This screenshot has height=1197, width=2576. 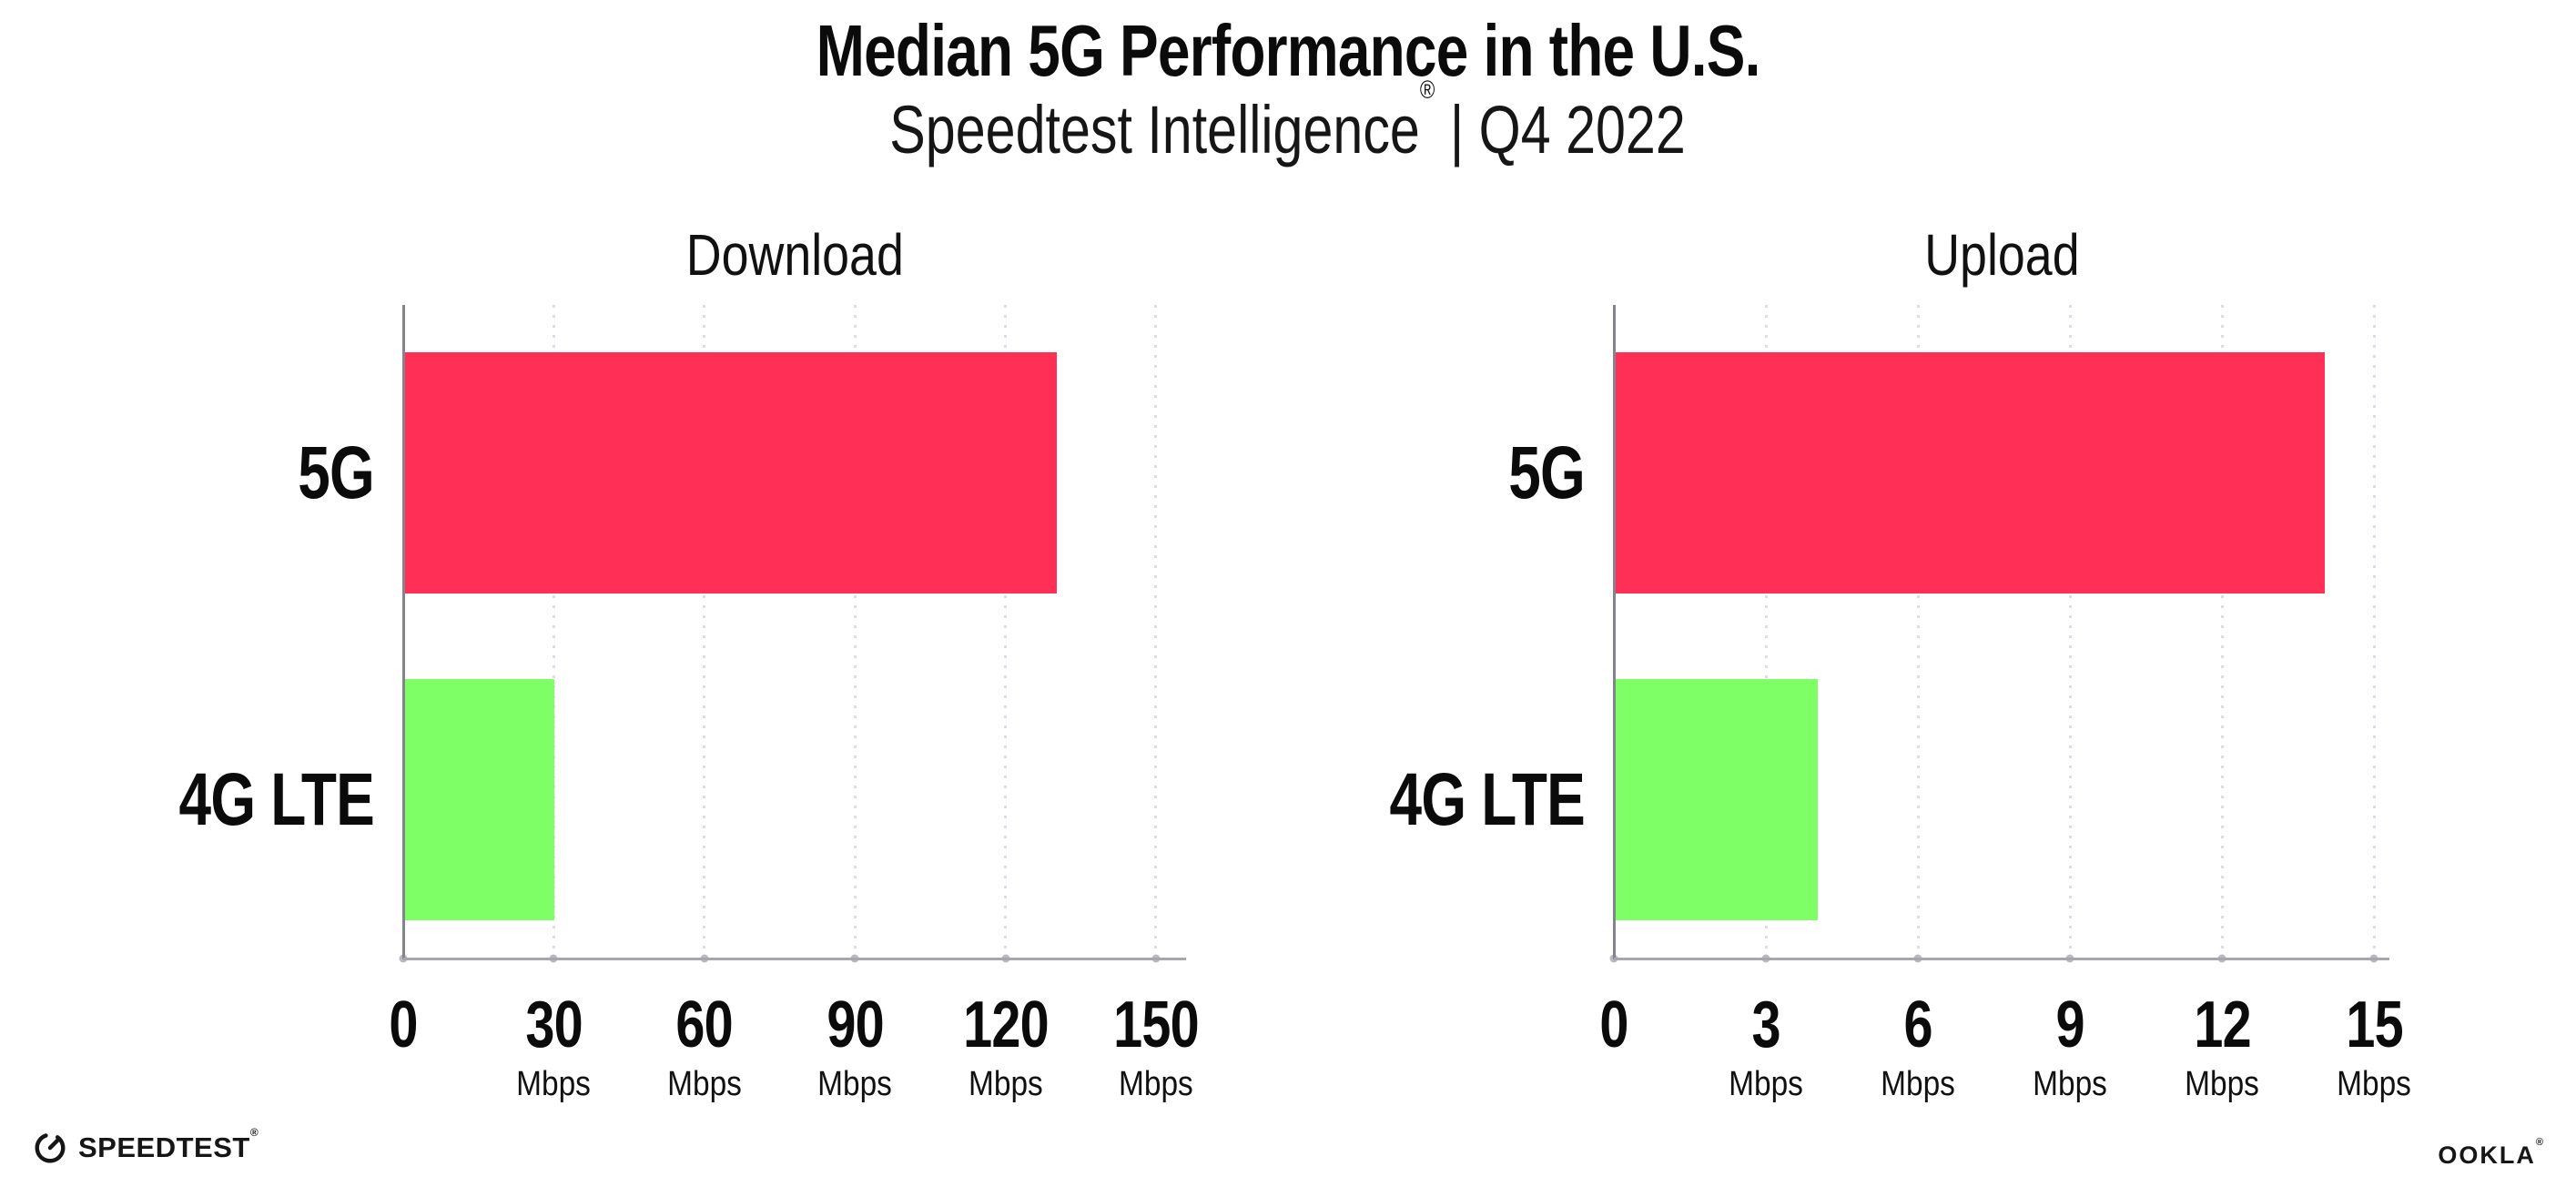 I want to click on x-tick-value: 120, so click(x=1006, y=1025).